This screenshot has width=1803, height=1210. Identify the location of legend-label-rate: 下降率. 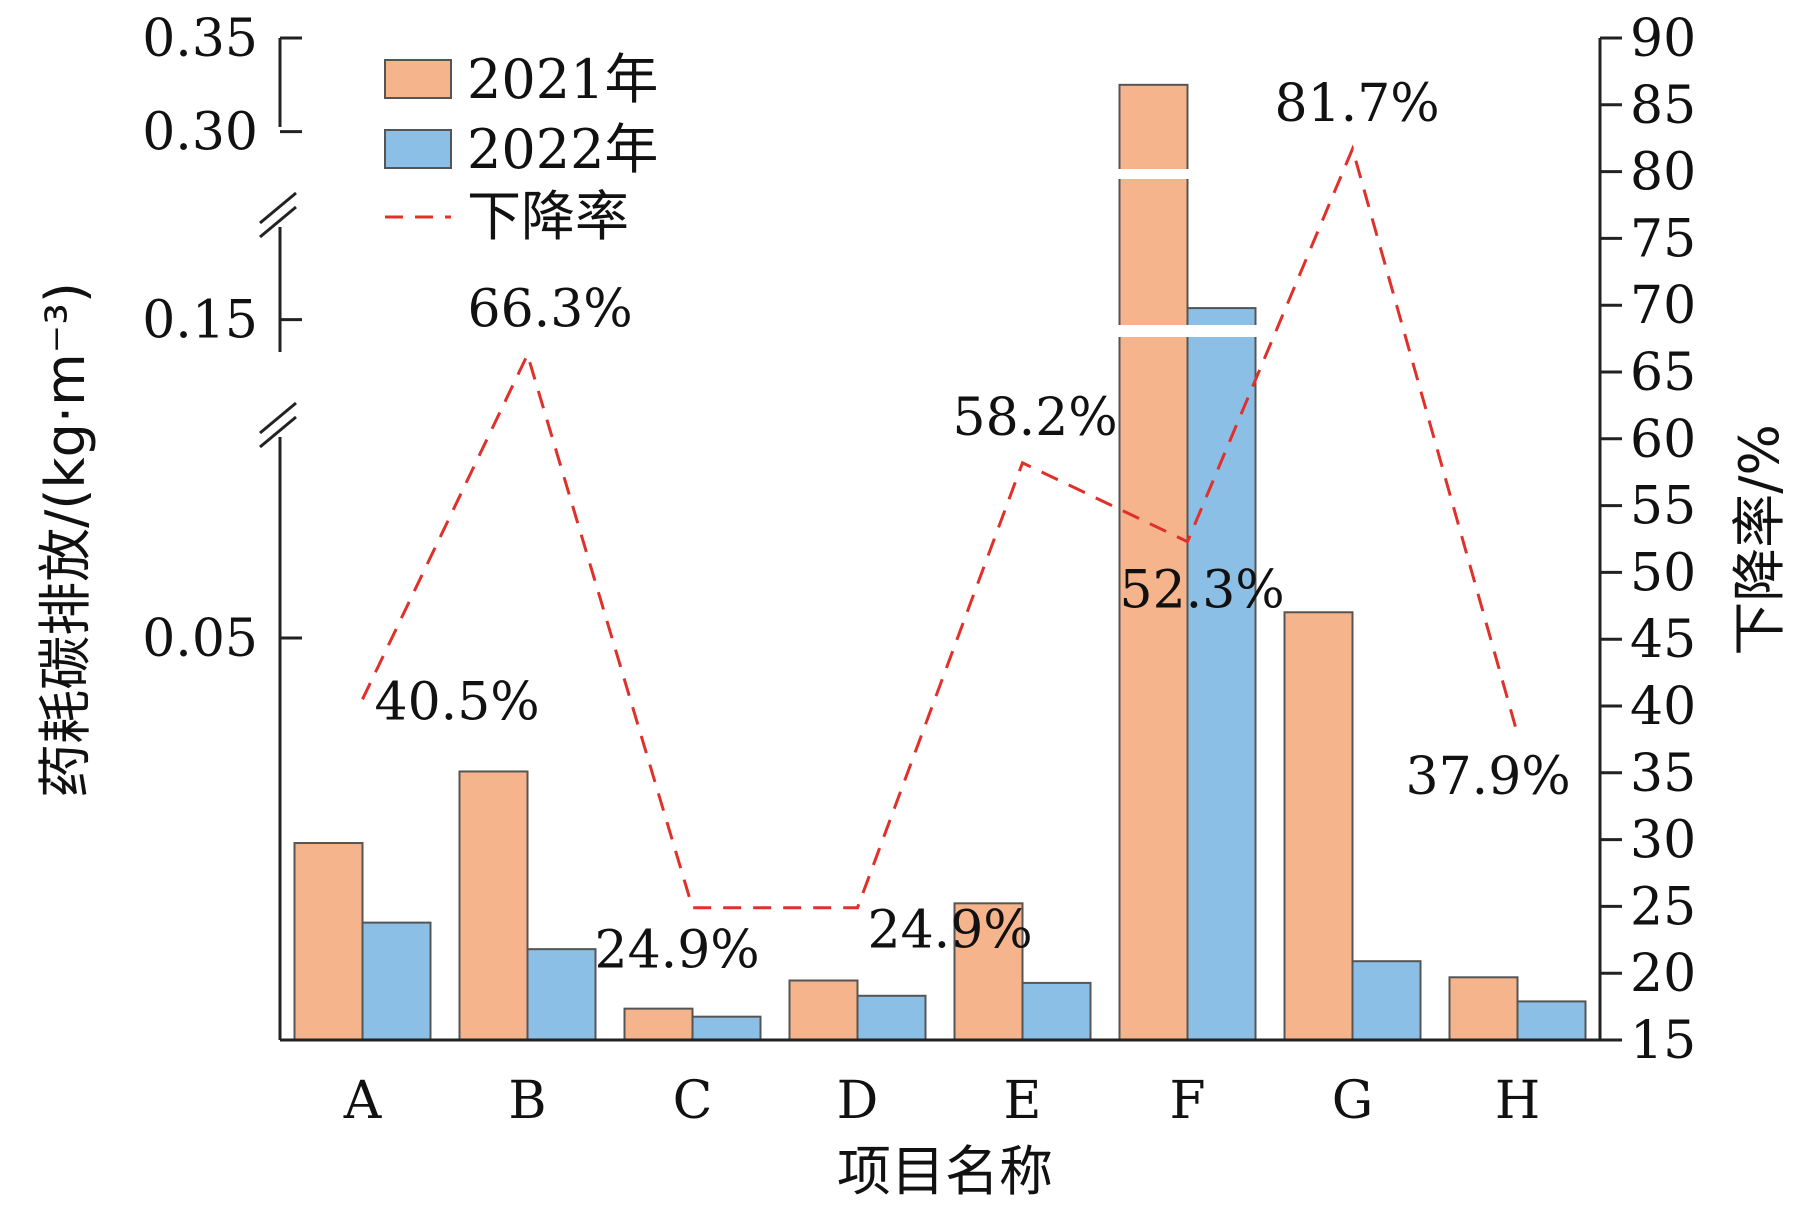
(548, 216).